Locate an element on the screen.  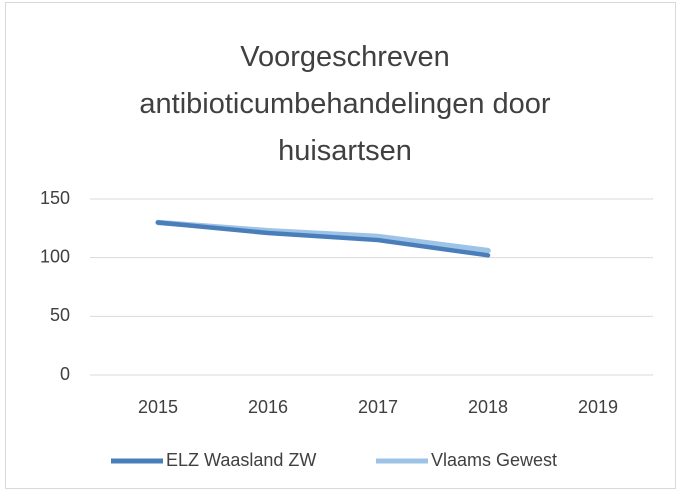
y-tick-label: 150 is located at coordinates (55, 198).